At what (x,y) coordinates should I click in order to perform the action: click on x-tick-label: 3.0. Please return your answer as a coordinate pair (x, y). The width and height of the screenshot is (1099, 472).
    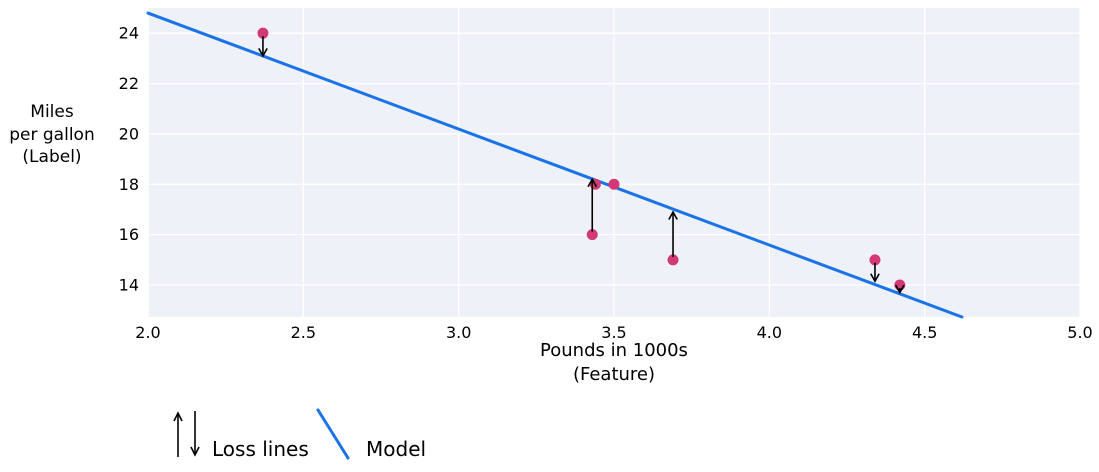
    Looking at the image, I should click on (458, 332).